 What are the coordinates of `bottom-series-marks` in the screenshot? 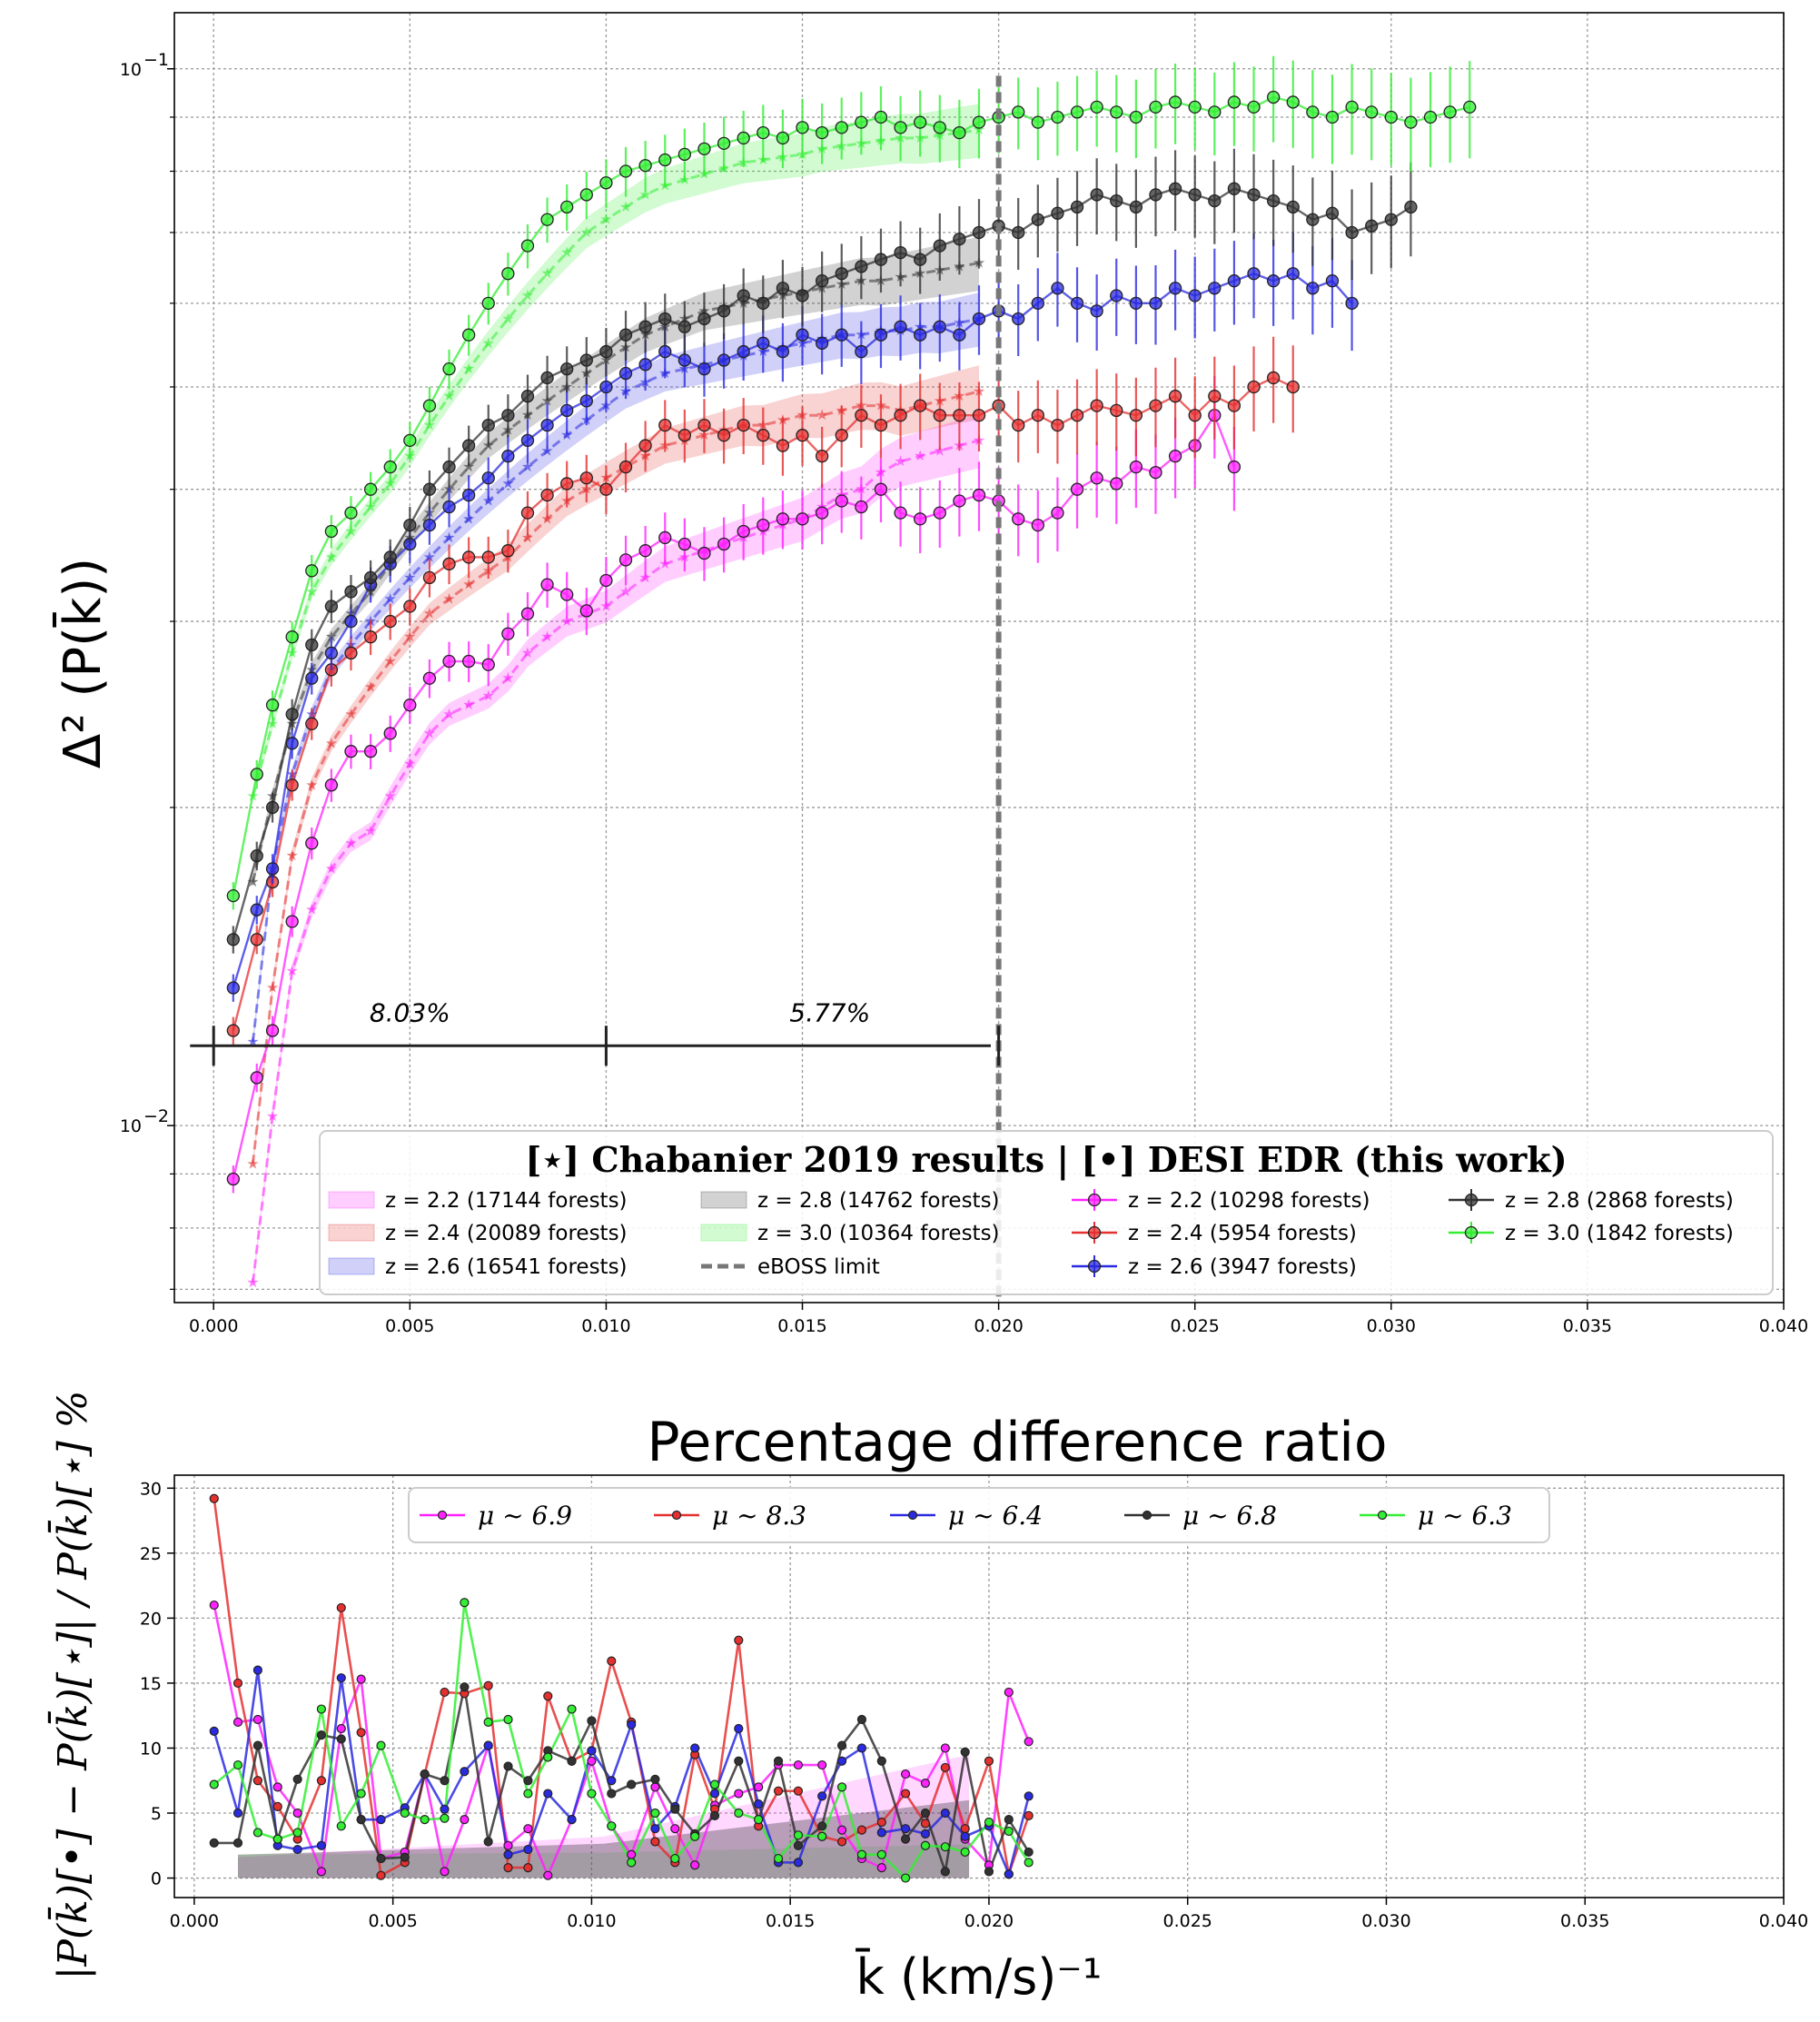 It's located at (621, 1688).